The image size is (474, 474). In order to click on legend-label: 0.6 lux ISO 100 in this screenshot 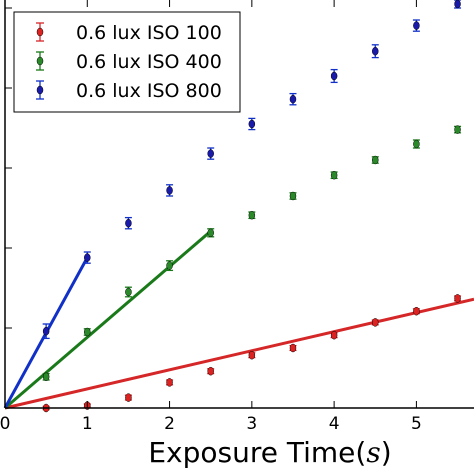, I will do `click(149, 33)`.